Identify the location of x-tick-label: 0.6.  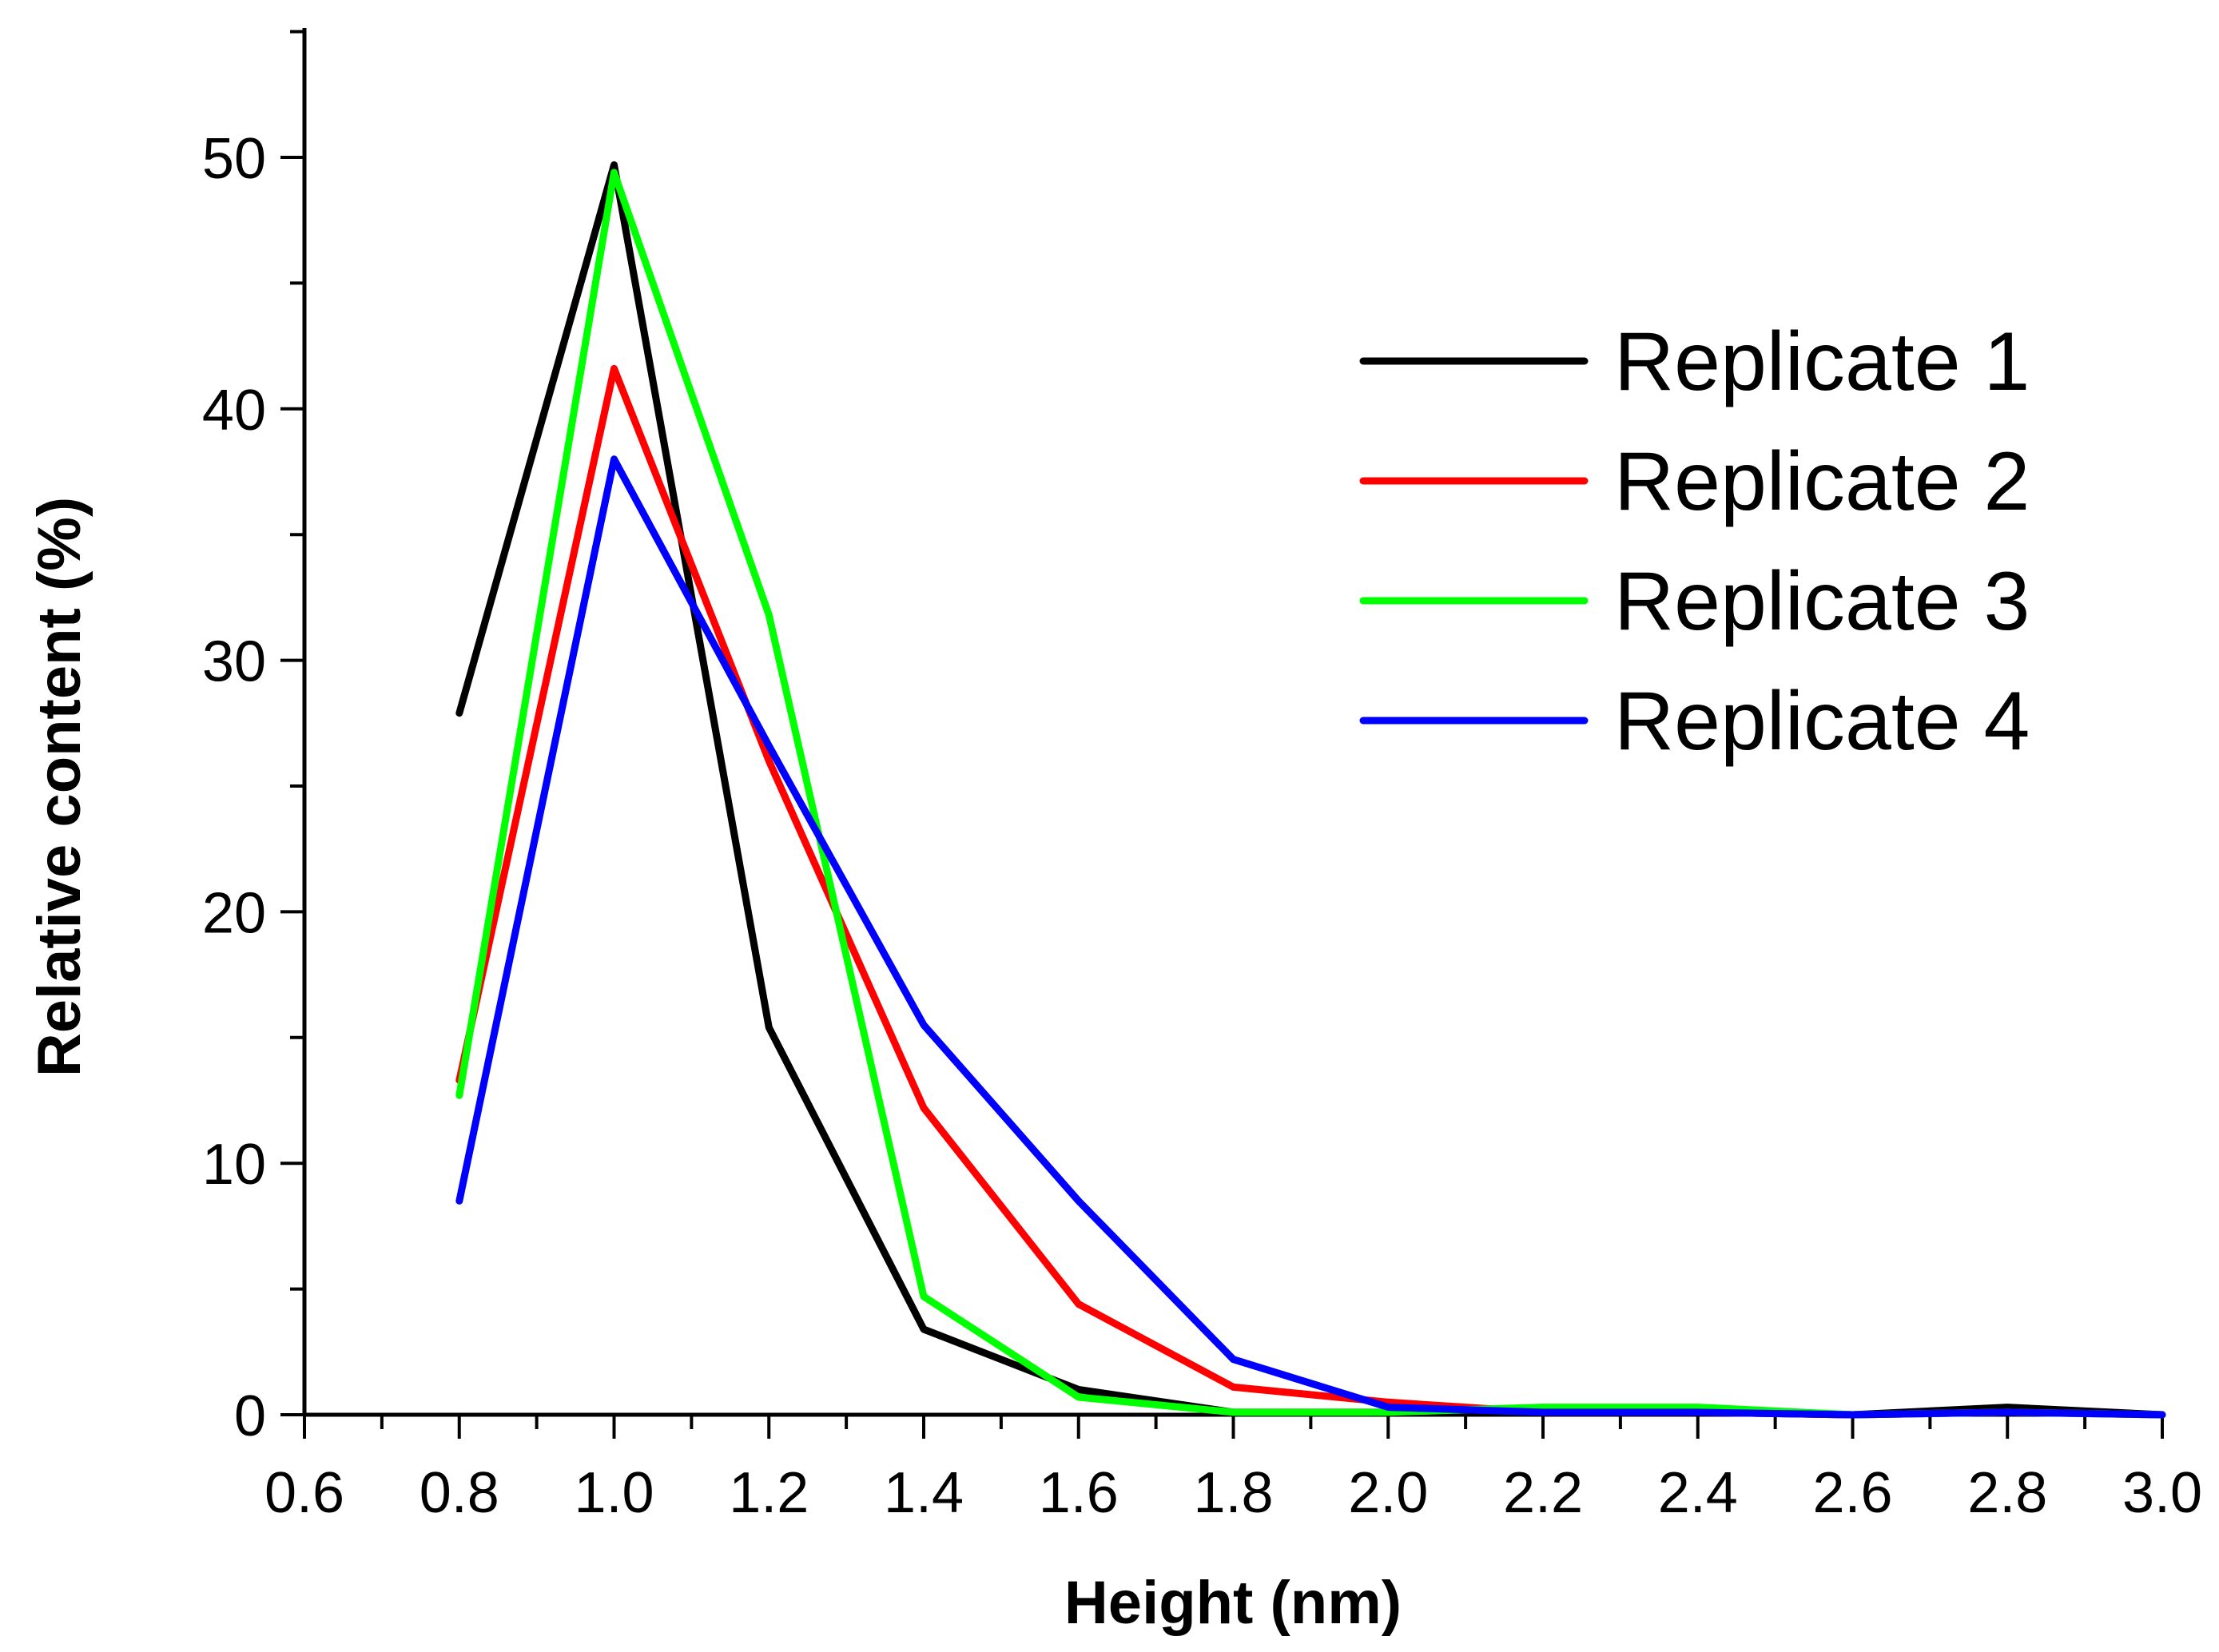
(304, 1493).